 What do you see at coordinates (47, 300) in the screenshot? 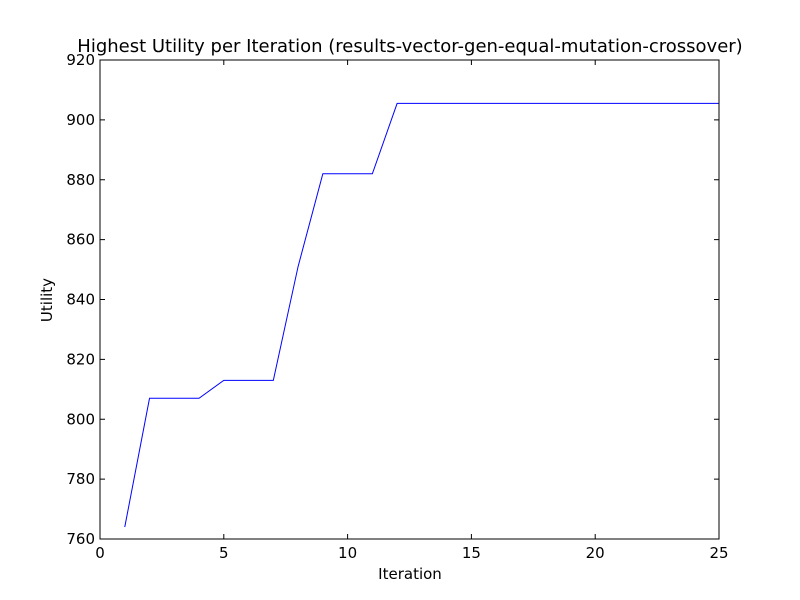
I see `y-axis-label: Utility` at bounding box center [47, 300].